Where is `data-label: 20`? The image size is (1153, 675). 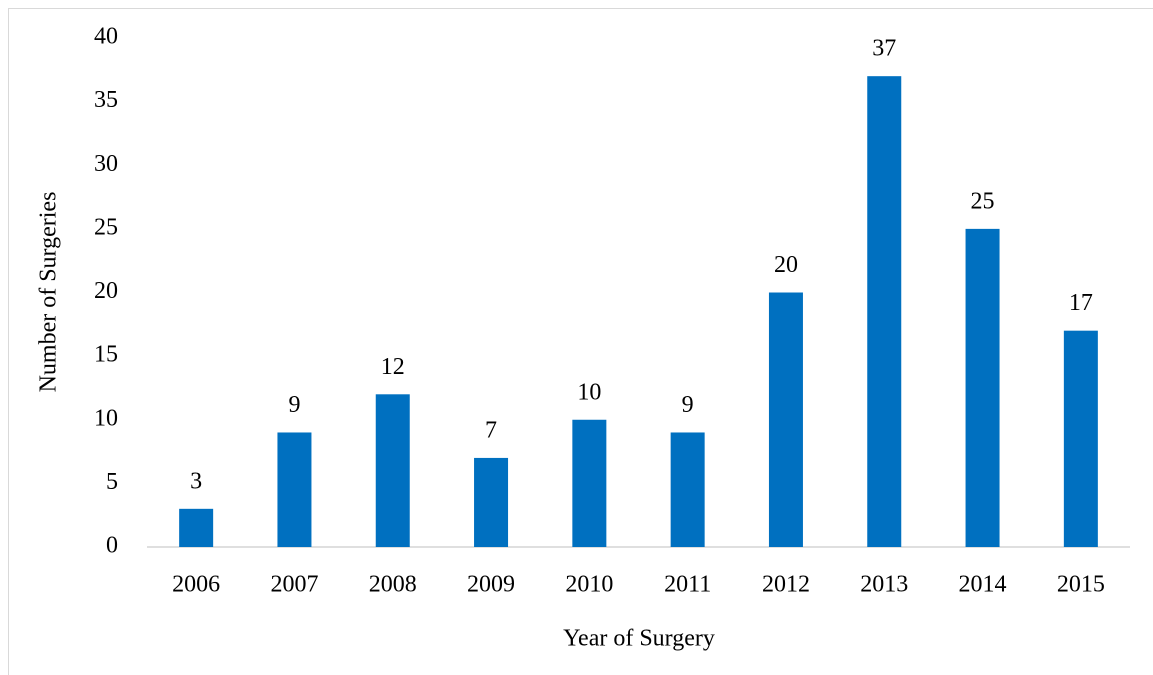 data-label: 20 is located at coordinates (786, 265).